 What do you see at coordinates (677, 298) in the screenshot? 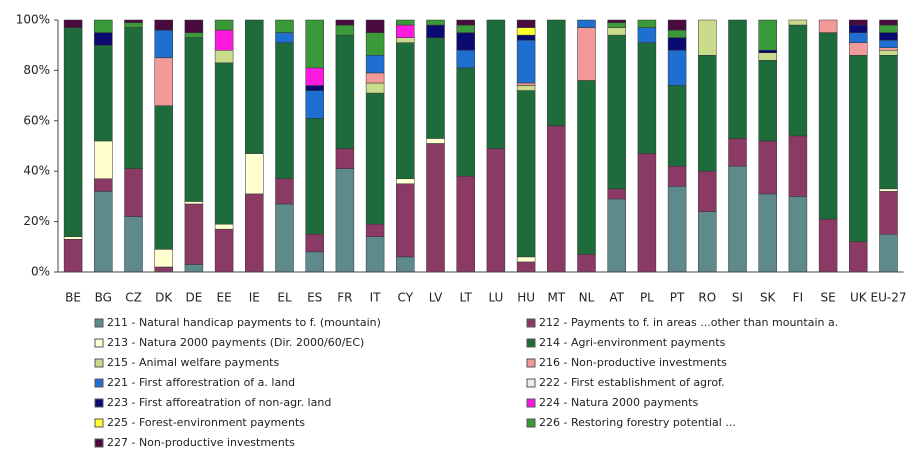
I see `x-tick-label: PT` at bounding box center [677, 298].